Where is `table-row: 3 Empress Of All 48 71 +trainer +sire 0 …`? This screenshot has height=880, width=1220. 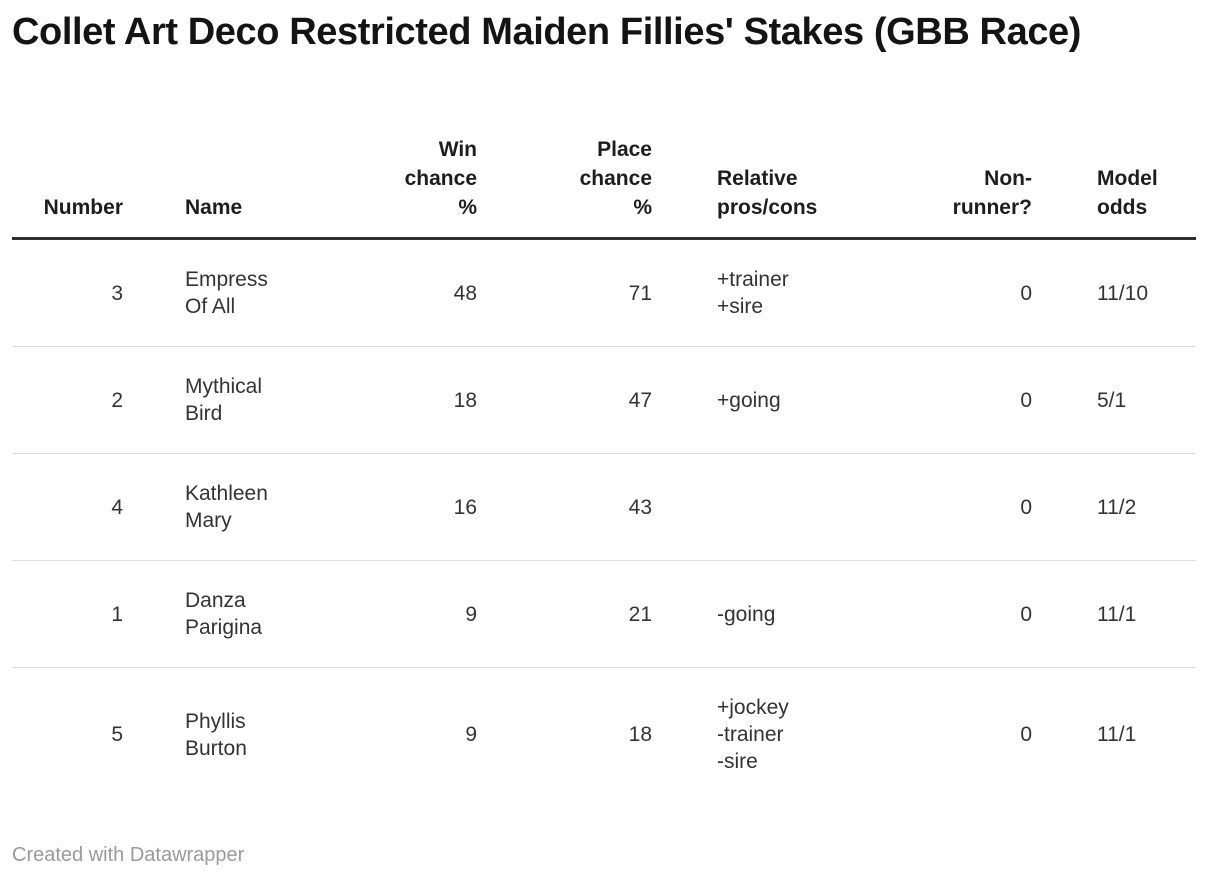
table-row: 3 Empress Of All 48 71 +trainer +sire 0 … is located at coordinates (604, 293).